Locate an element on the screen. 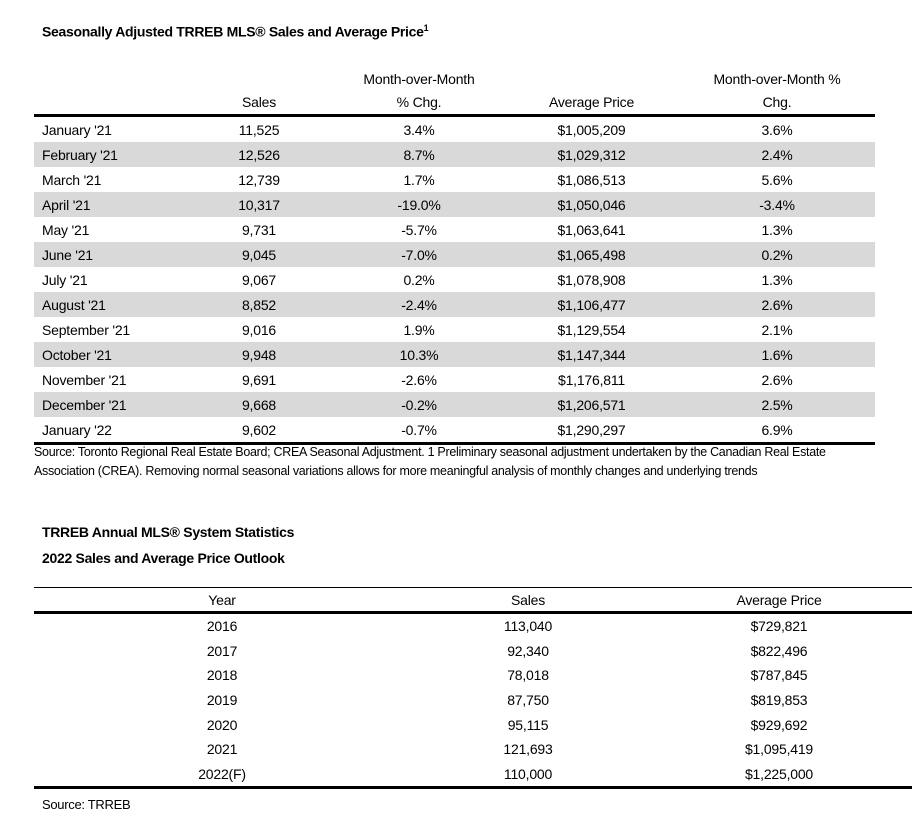 The height and width of the screenshot is (818, 912). table-row: 2017 92,340 $822,496 is located at coordinates (473, 651).